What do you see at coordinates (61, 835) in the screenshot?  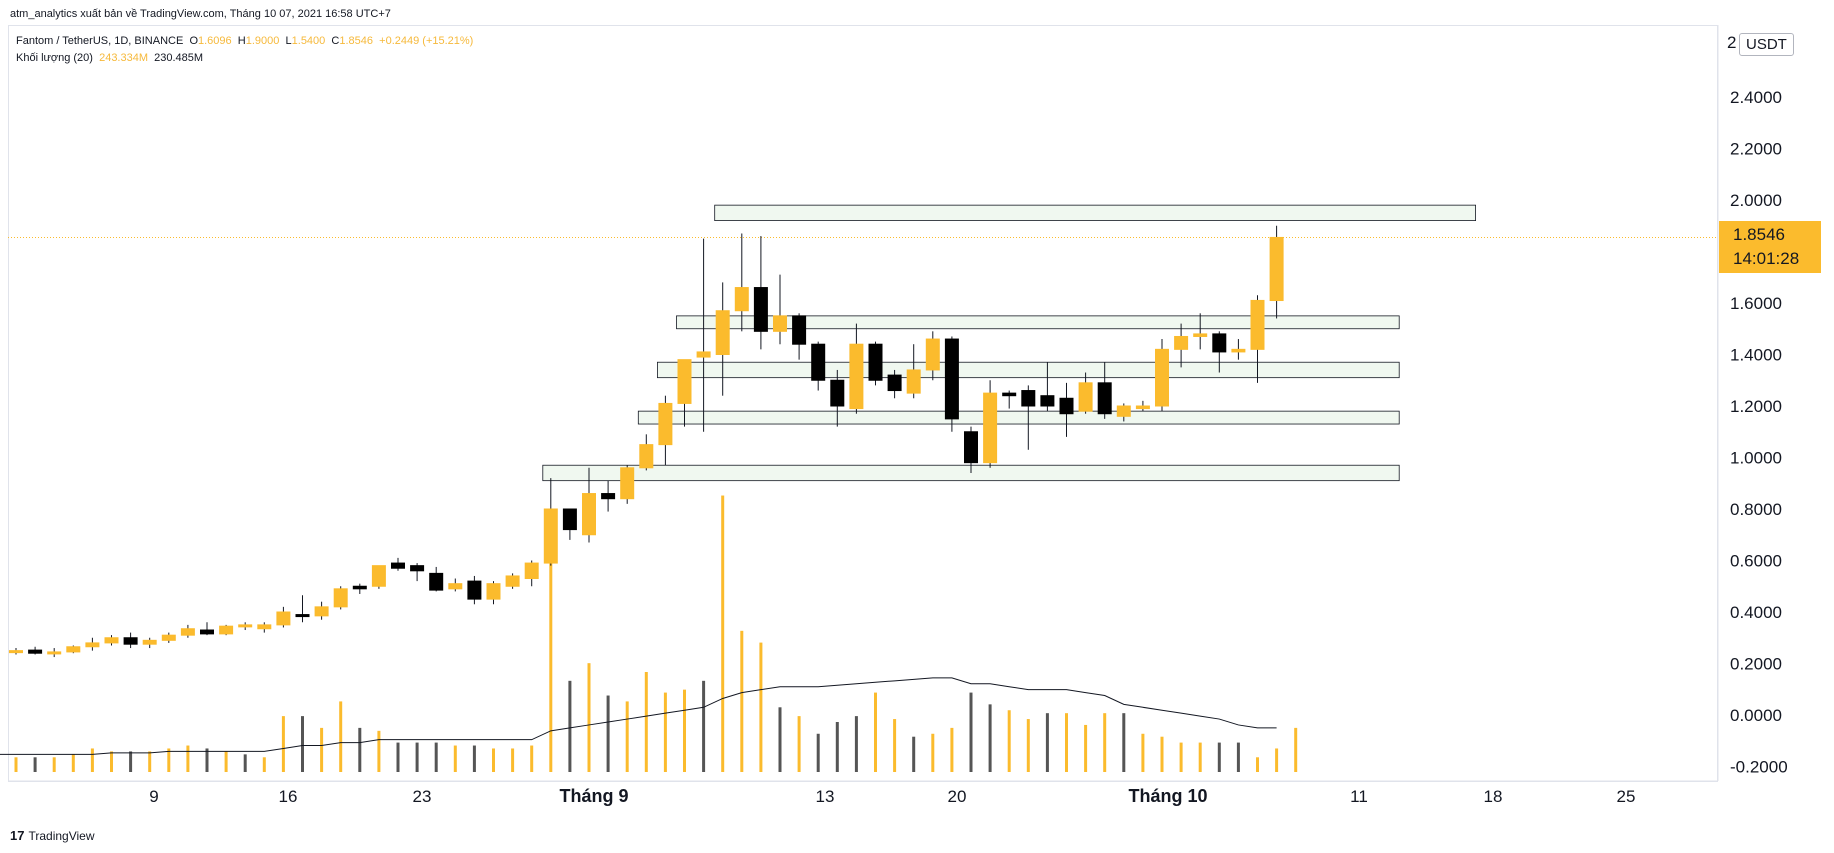 I see `logo-text: TradingView` at bounding box center [61, 835].